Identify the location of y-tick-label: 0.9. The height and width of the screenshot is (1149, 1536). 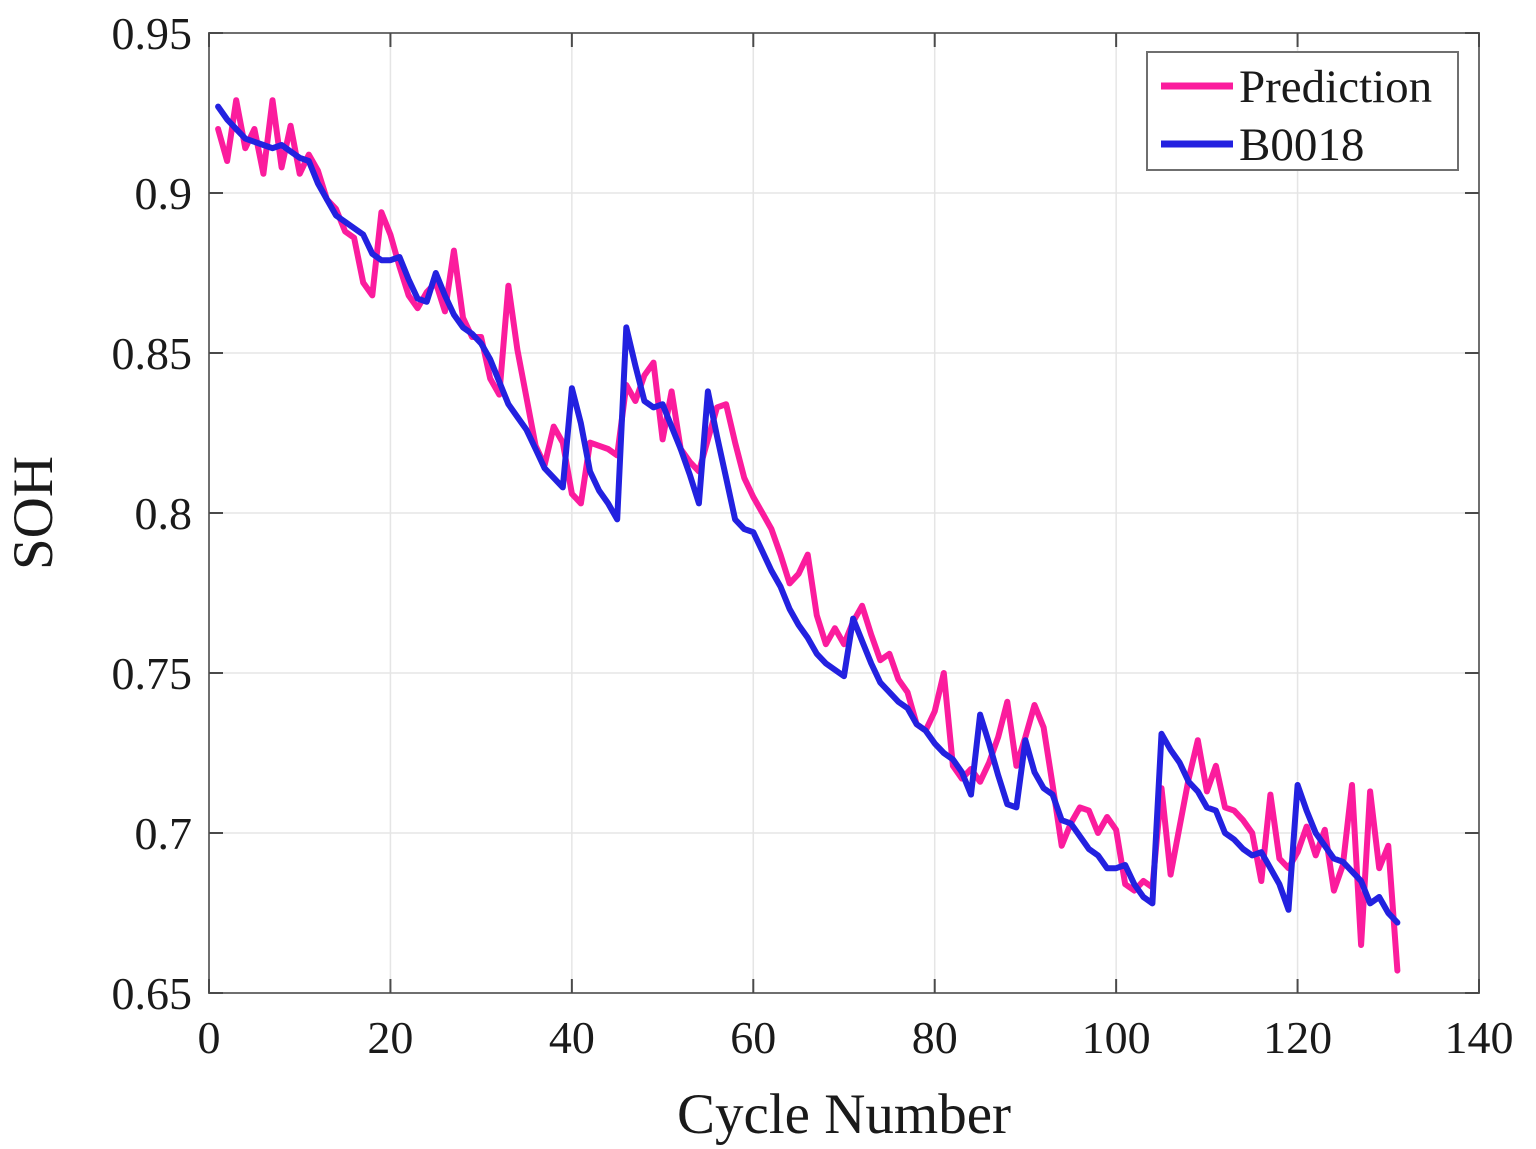
(164, 193).